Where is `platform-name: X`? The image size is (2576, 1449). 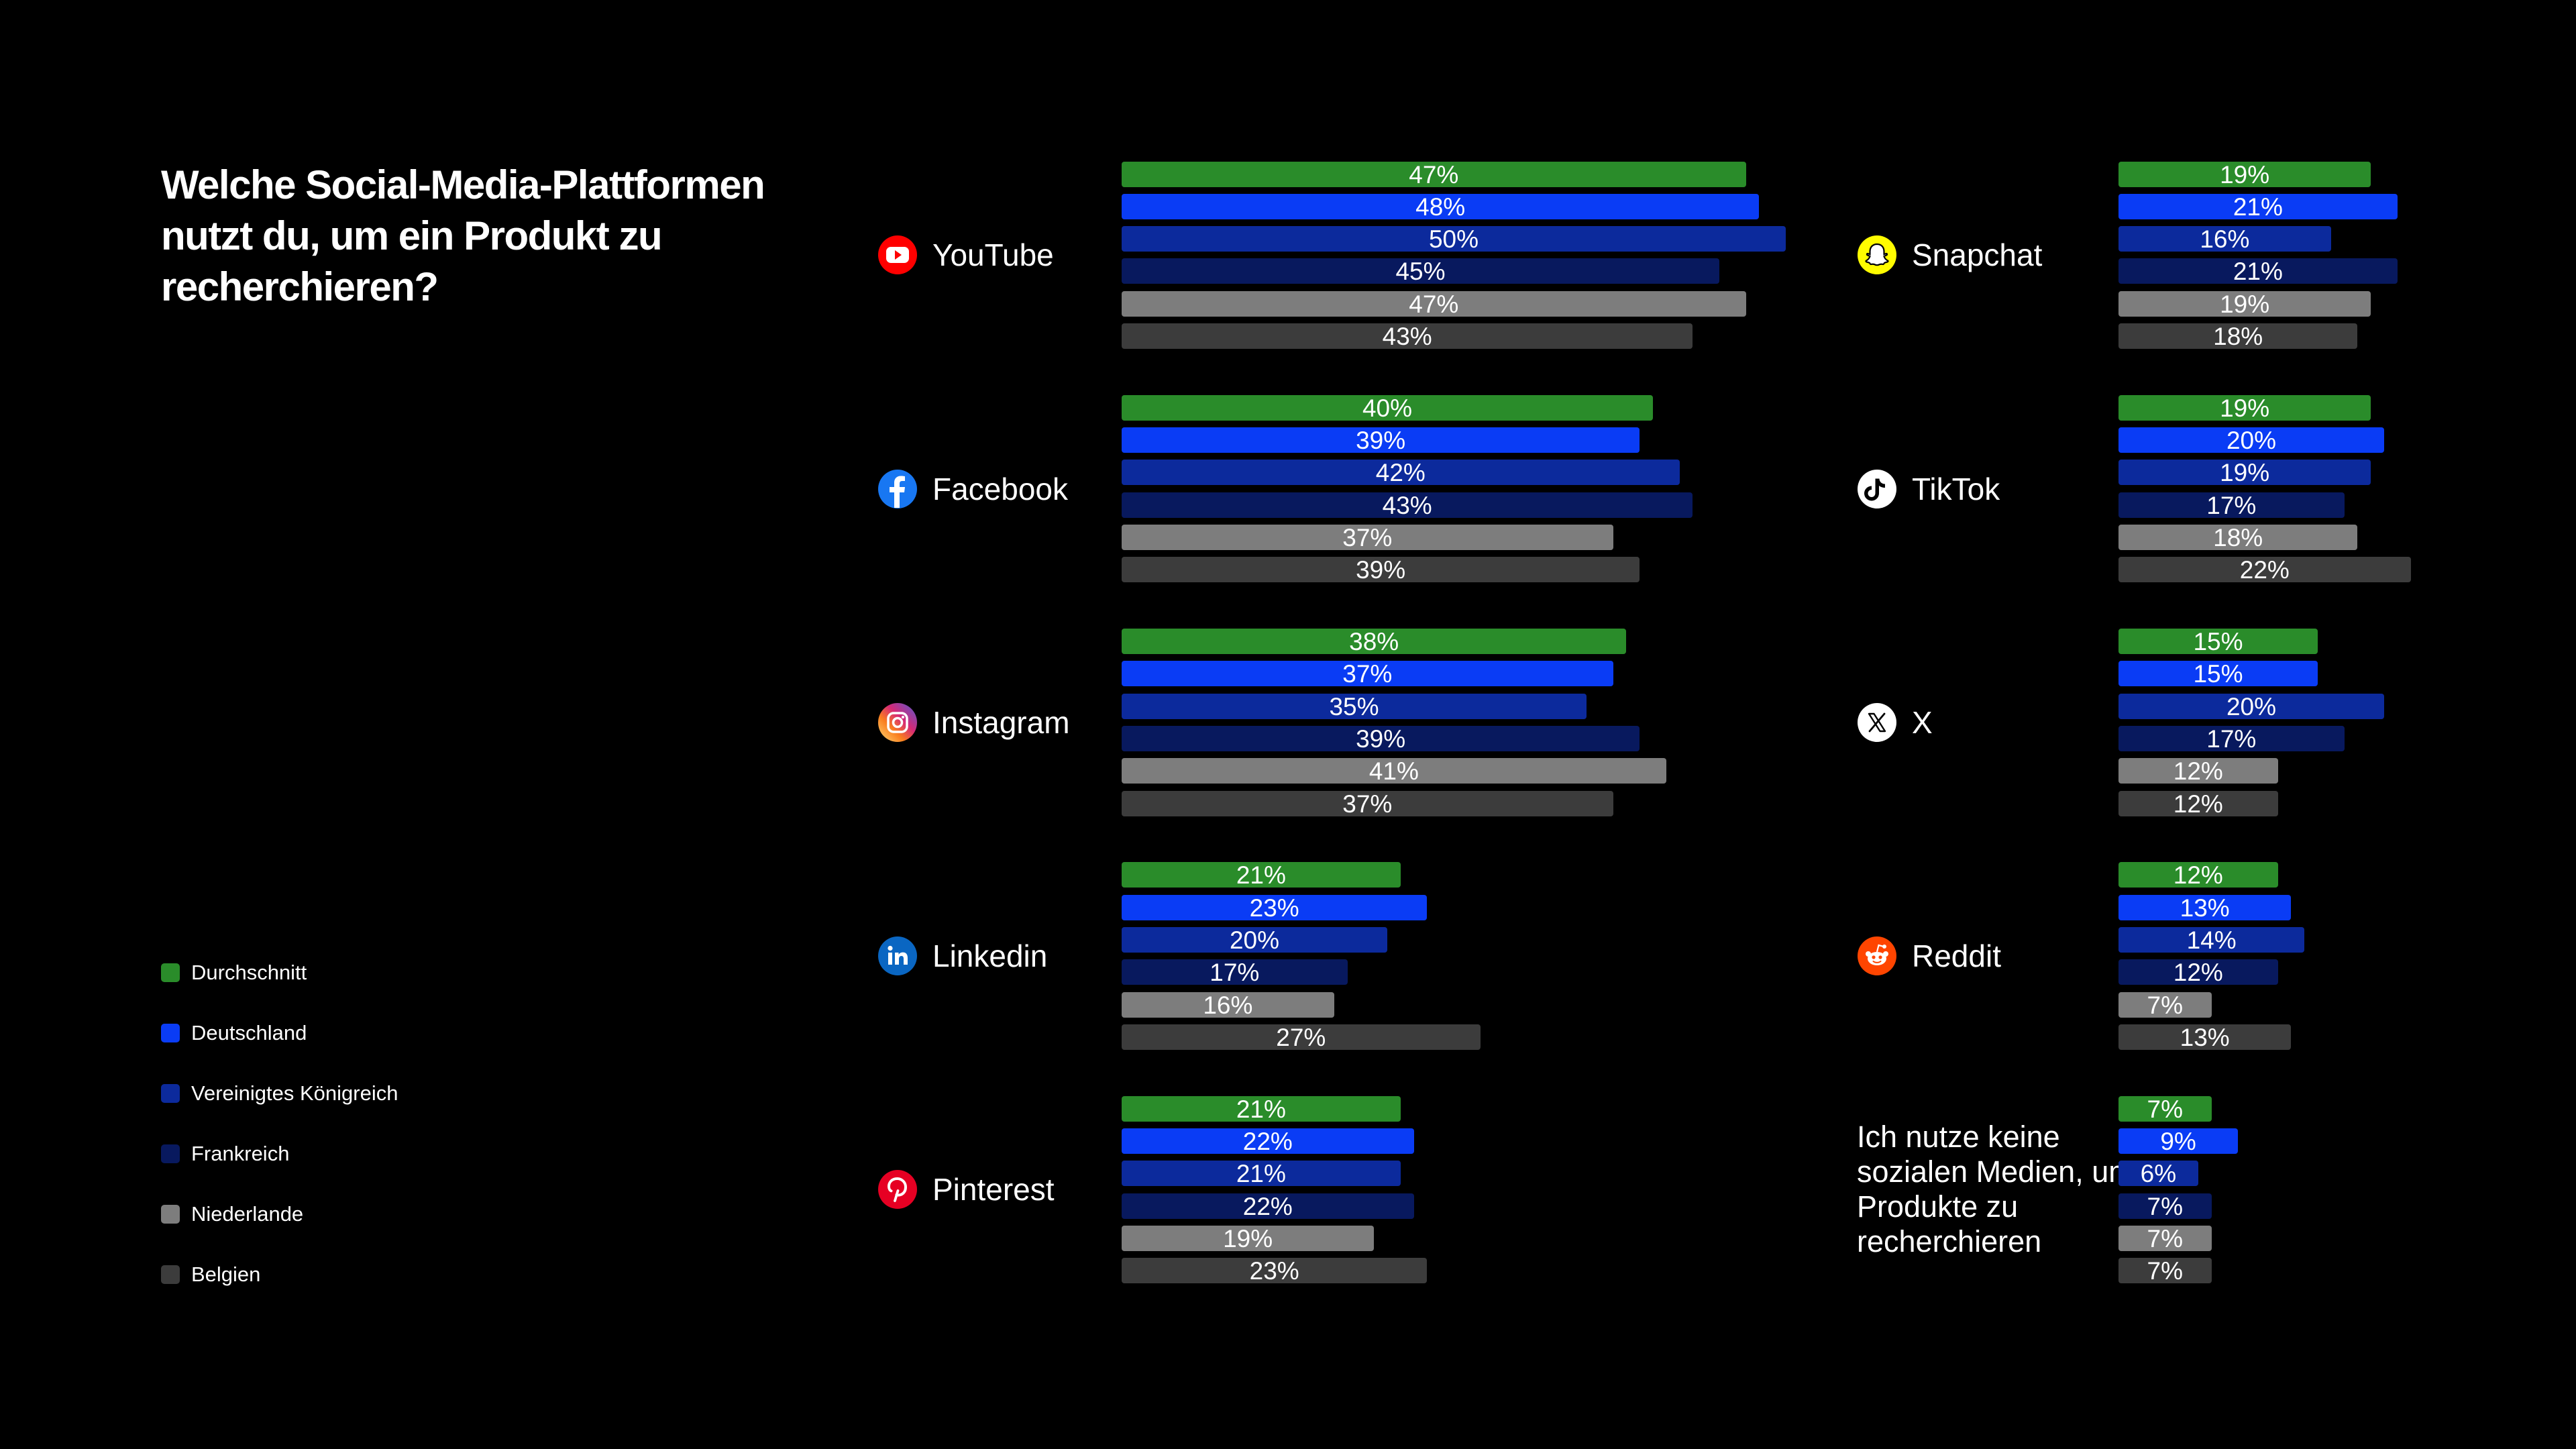
platform-name: X is located at coordinates (1922, 722).